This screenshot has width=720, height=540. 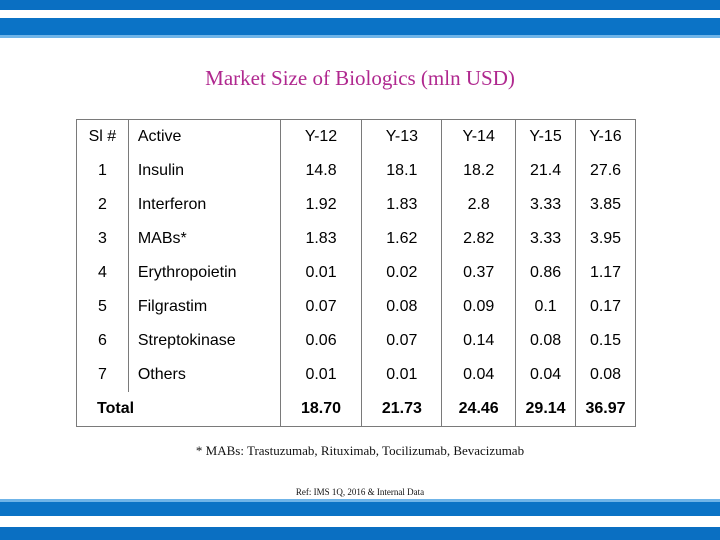 What do you see at coordinates (546, 171) in the screenshot?
I see `value-cell: 21.4` at bounding box center [546, 171].